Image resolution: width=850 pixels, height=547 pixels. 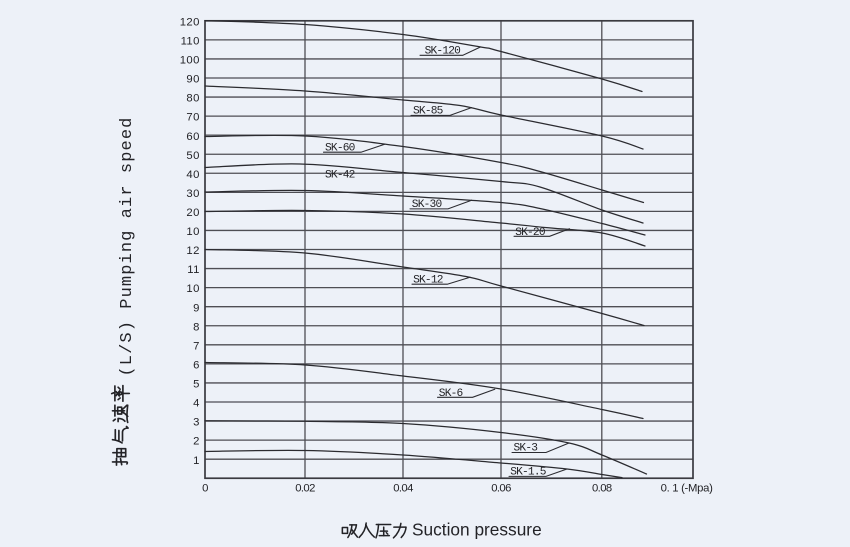 I want to click on svg-text: 120, so click(x=190, y=22).